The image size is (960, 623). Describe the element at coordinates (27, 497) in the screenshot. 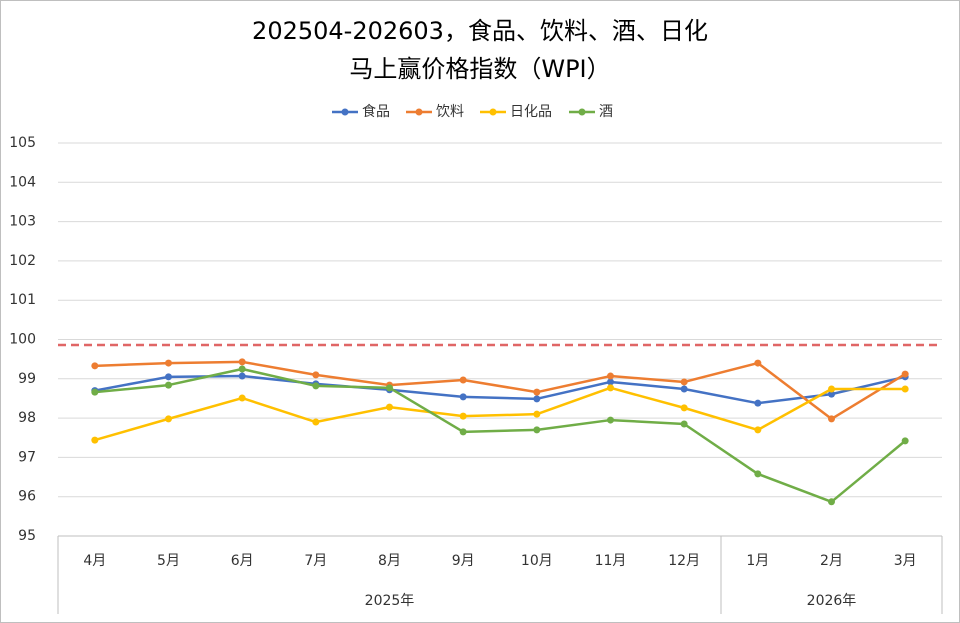

I see `y-tick-label: 96` at that location.